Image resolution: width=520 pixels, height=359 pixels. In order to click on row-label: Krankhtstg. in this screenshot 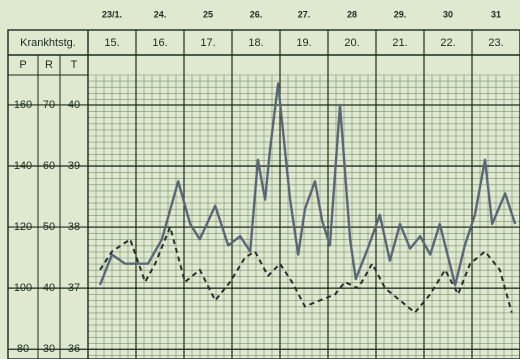, I will do `click(48, 43)`.